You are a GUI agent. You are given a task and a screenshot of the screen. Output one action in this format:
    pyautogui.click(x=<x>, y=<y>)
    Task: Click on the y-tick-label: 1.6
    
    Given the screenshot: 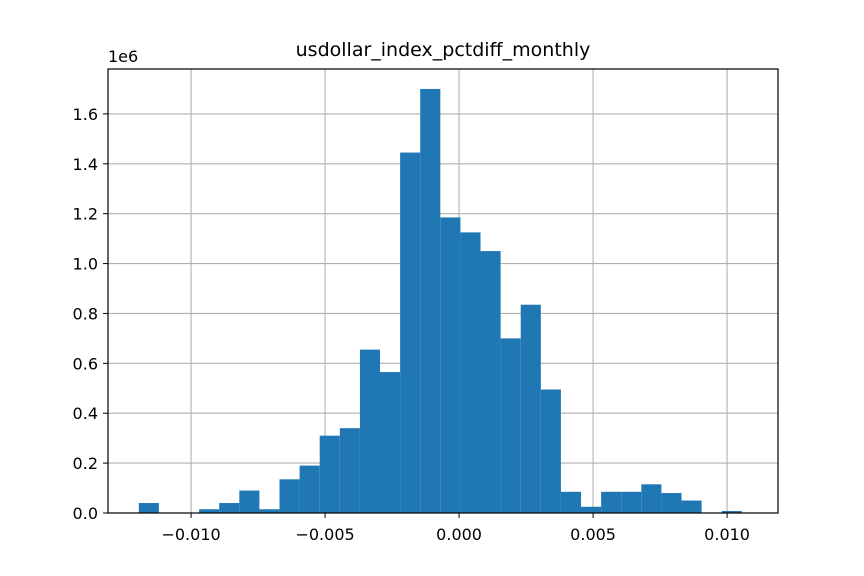 What is the action you would take?
    pyautogui.click(x=85, y=114)
    